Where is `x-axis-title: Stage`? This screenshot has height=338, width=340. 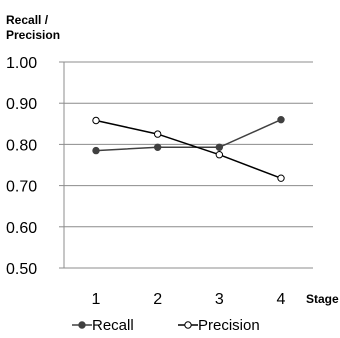
x-axis-title: Stage is located at coordinates (322, 299).